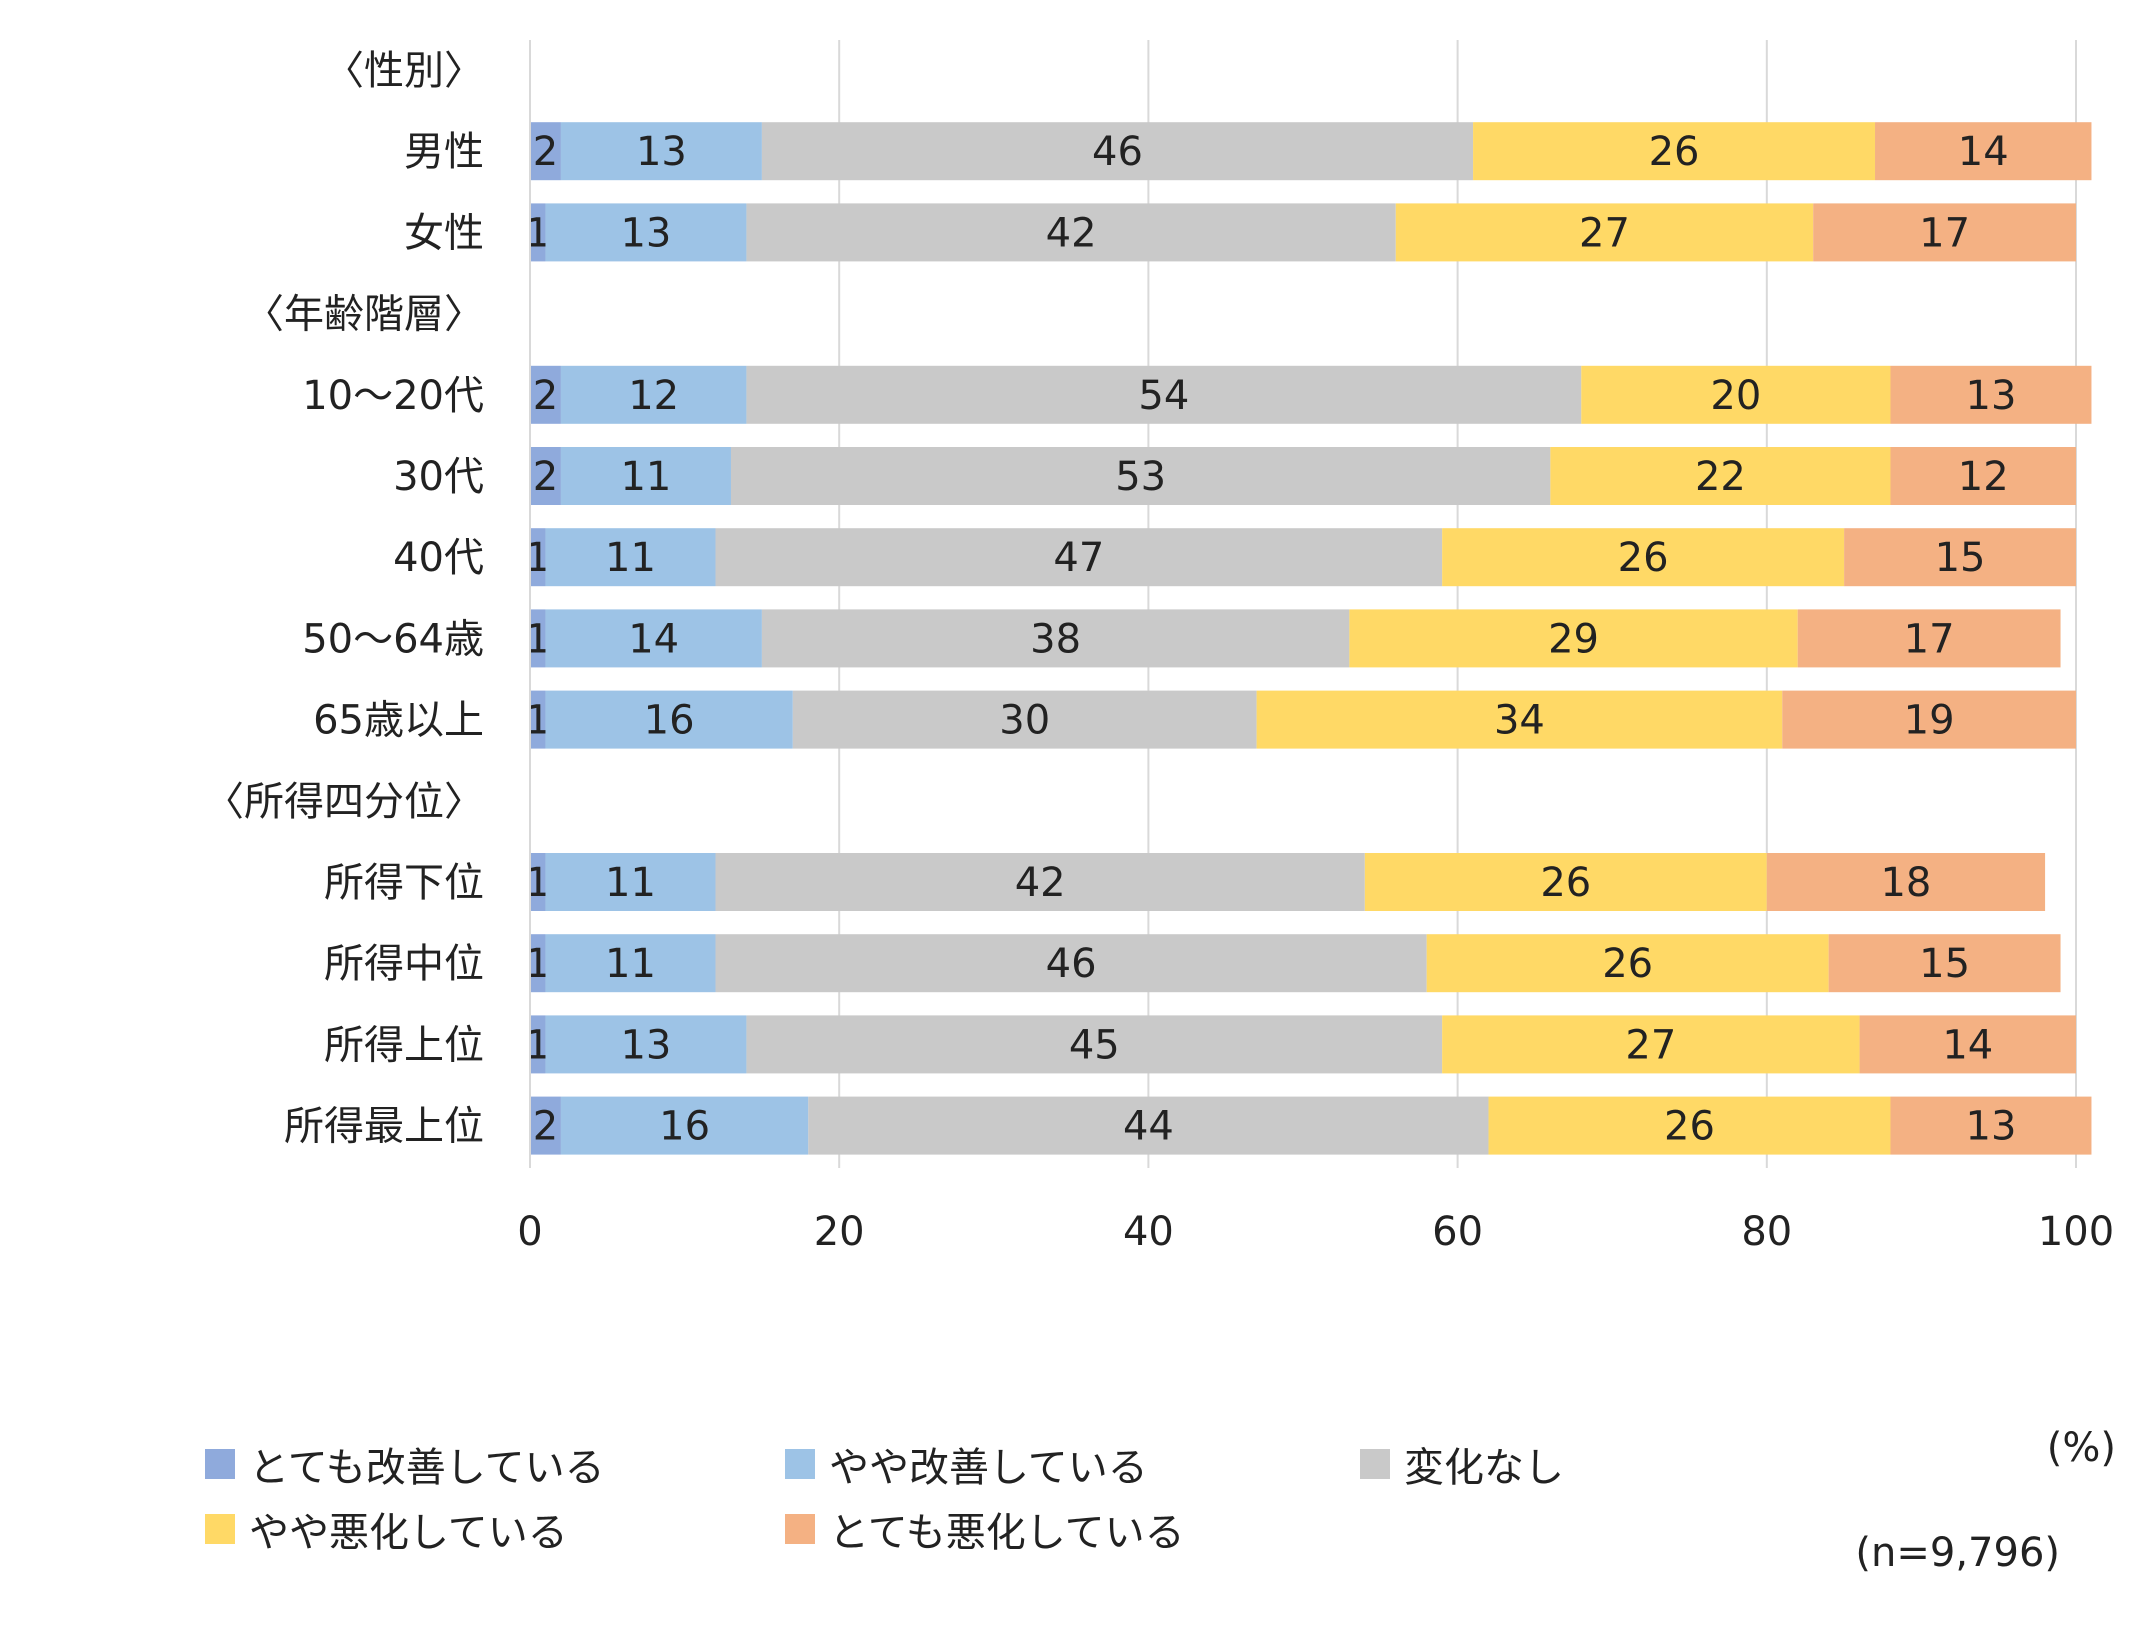 The width and height of the screenshot is (2130, 1631). I want to click on legend-item-no-change: 変化なし, so click(1462, 1464).